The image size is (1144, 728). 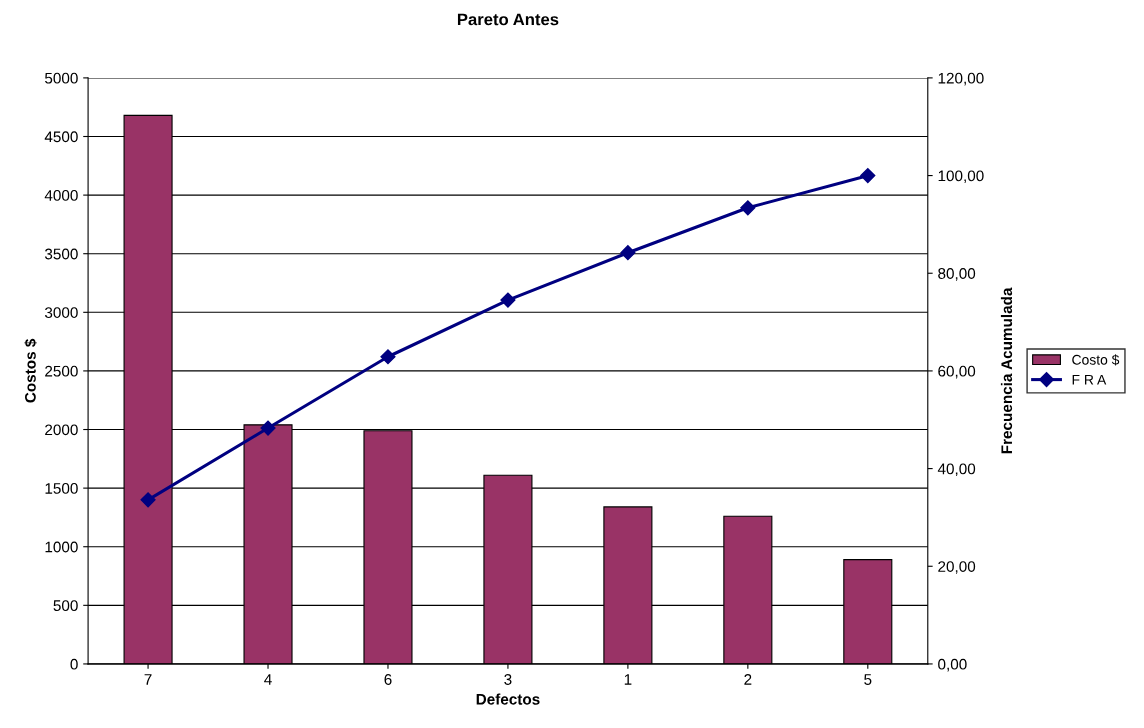 What do you see at coordinates (74, 664) in the screenshot?
I see `y-tick-label: 0` at bounding box center [74, 664].